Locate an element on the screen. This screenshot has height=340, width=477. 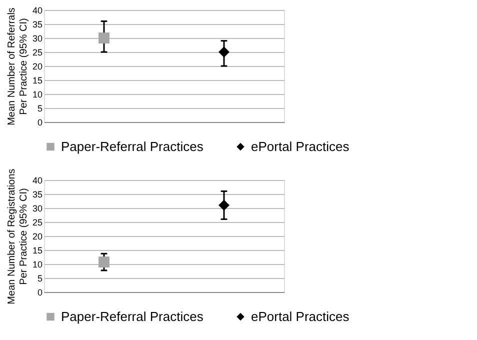
y-axis-title: Mean Number of Registrations Per Practice (95% CI) is located at coordinates (18, 236).